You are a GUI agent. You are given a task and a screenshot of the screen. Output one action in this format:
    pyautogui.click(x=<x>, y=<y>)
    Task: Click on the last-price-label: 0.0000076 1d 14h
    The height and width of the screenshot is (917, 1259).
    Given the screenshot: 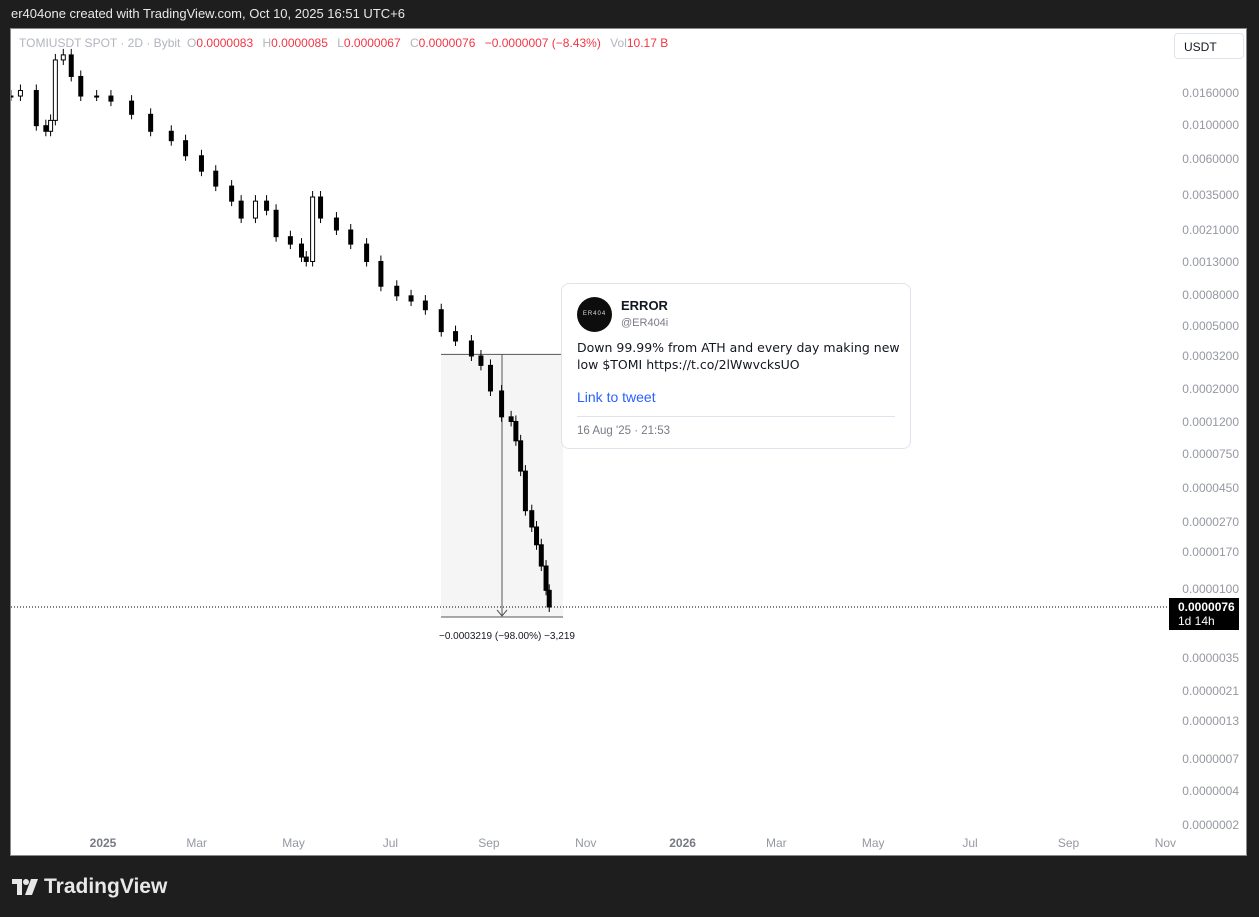 What is the action you would take?
    pyautogui.click(x=1204, y=614)
    